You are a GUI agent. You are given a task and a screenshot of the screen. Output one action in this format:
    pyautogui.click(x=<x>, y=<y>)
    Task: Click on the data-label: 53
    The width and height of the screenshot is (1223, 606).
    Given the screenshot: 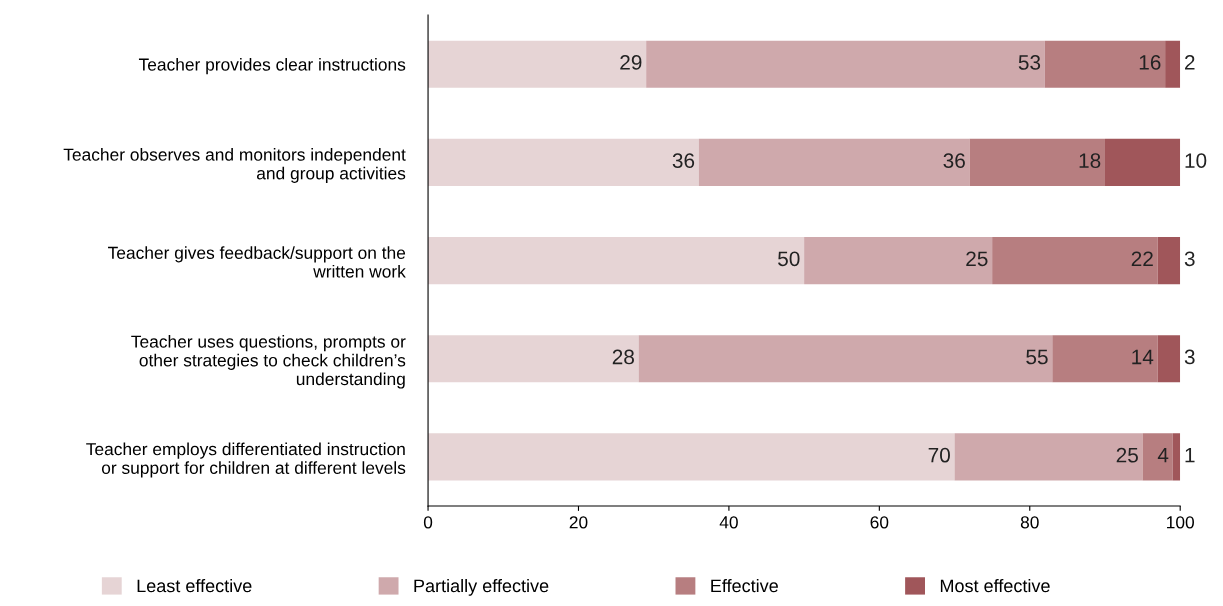 What is the action you would take?
    pyautogui.click(x=1029, y=62)
    